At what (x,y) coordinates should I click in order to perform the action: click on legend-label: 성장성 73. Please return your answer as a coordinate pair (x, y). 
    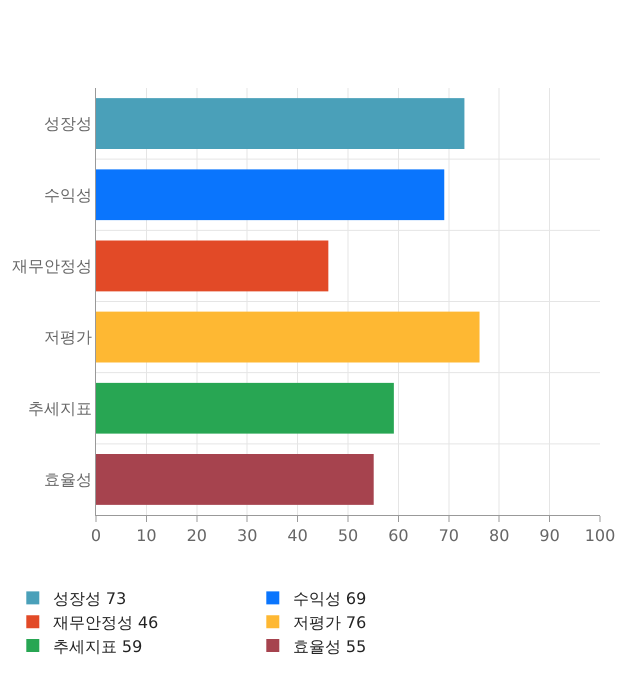
    Looking at the image, I should click on (89, 598).